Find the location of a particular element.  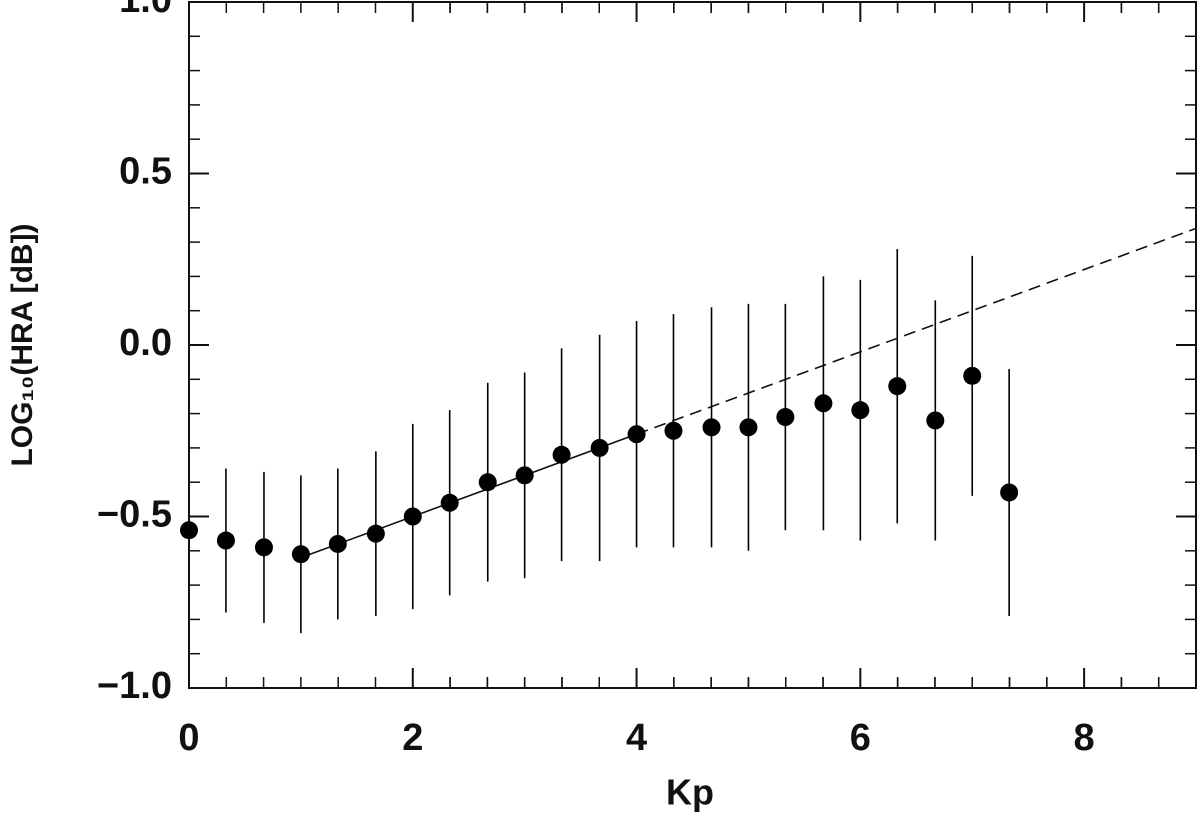

x-tick-label: 4 is located at coordinates (636, 738).